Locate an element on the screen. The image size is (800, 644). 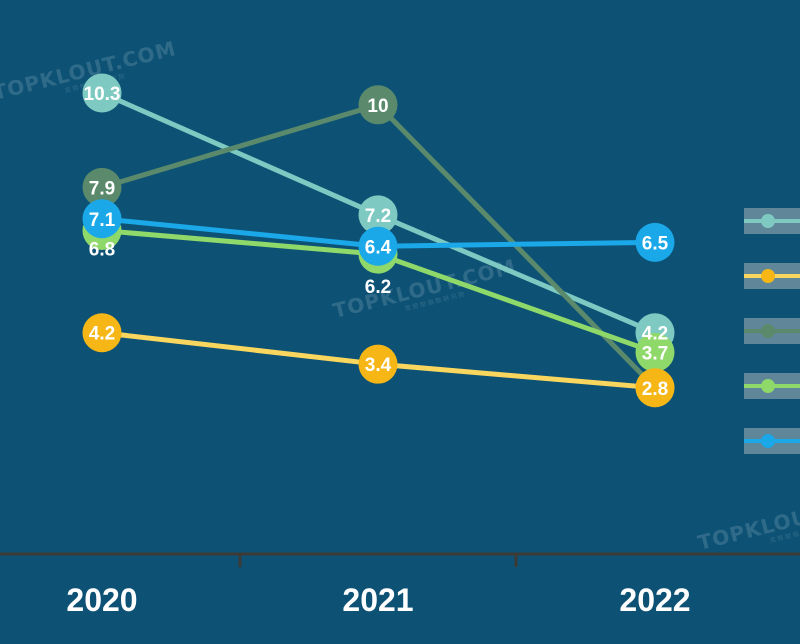
data-label: 7.1 is located at coordinates (102, 220).